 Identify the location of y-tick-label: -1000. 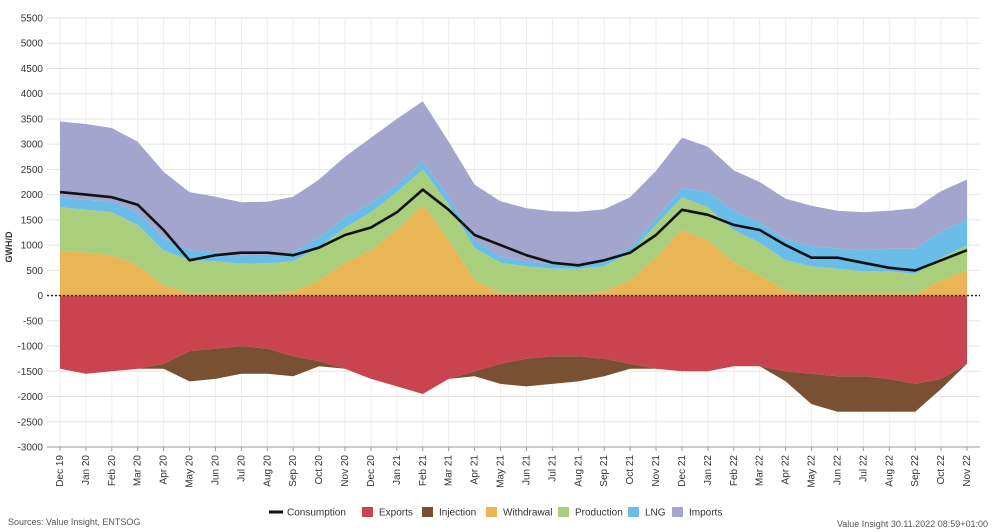
(30, 347).